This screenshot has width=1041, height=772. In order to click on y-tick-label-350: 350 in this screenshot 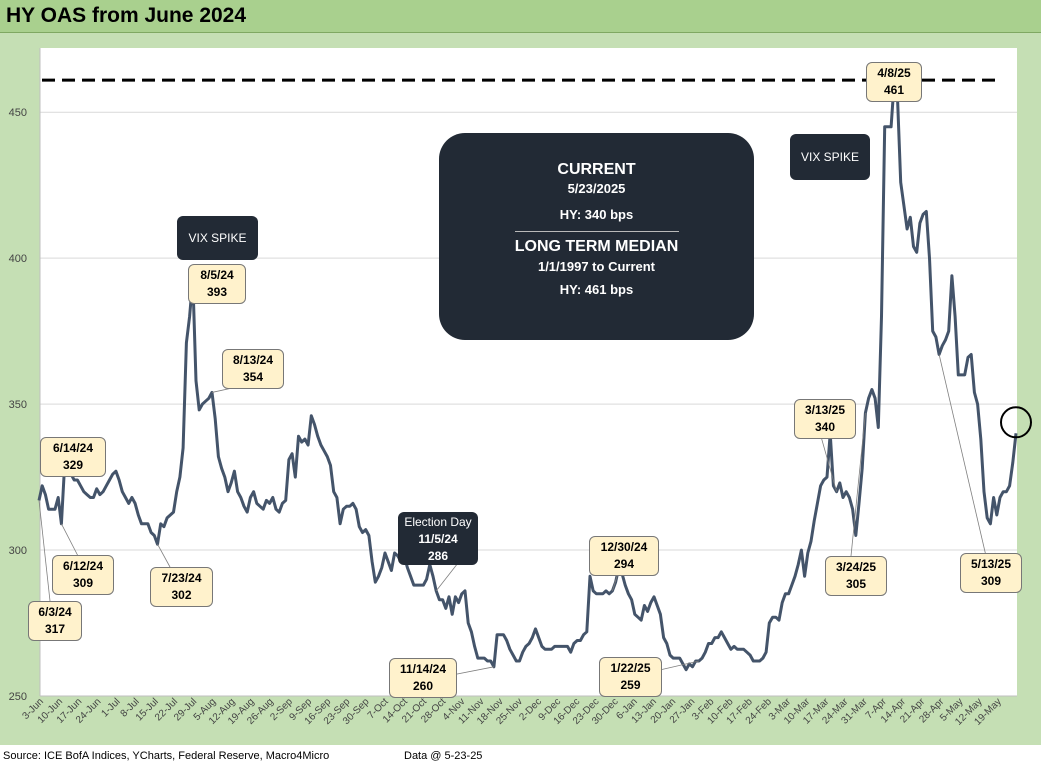, I will do `click(18, 405)`.